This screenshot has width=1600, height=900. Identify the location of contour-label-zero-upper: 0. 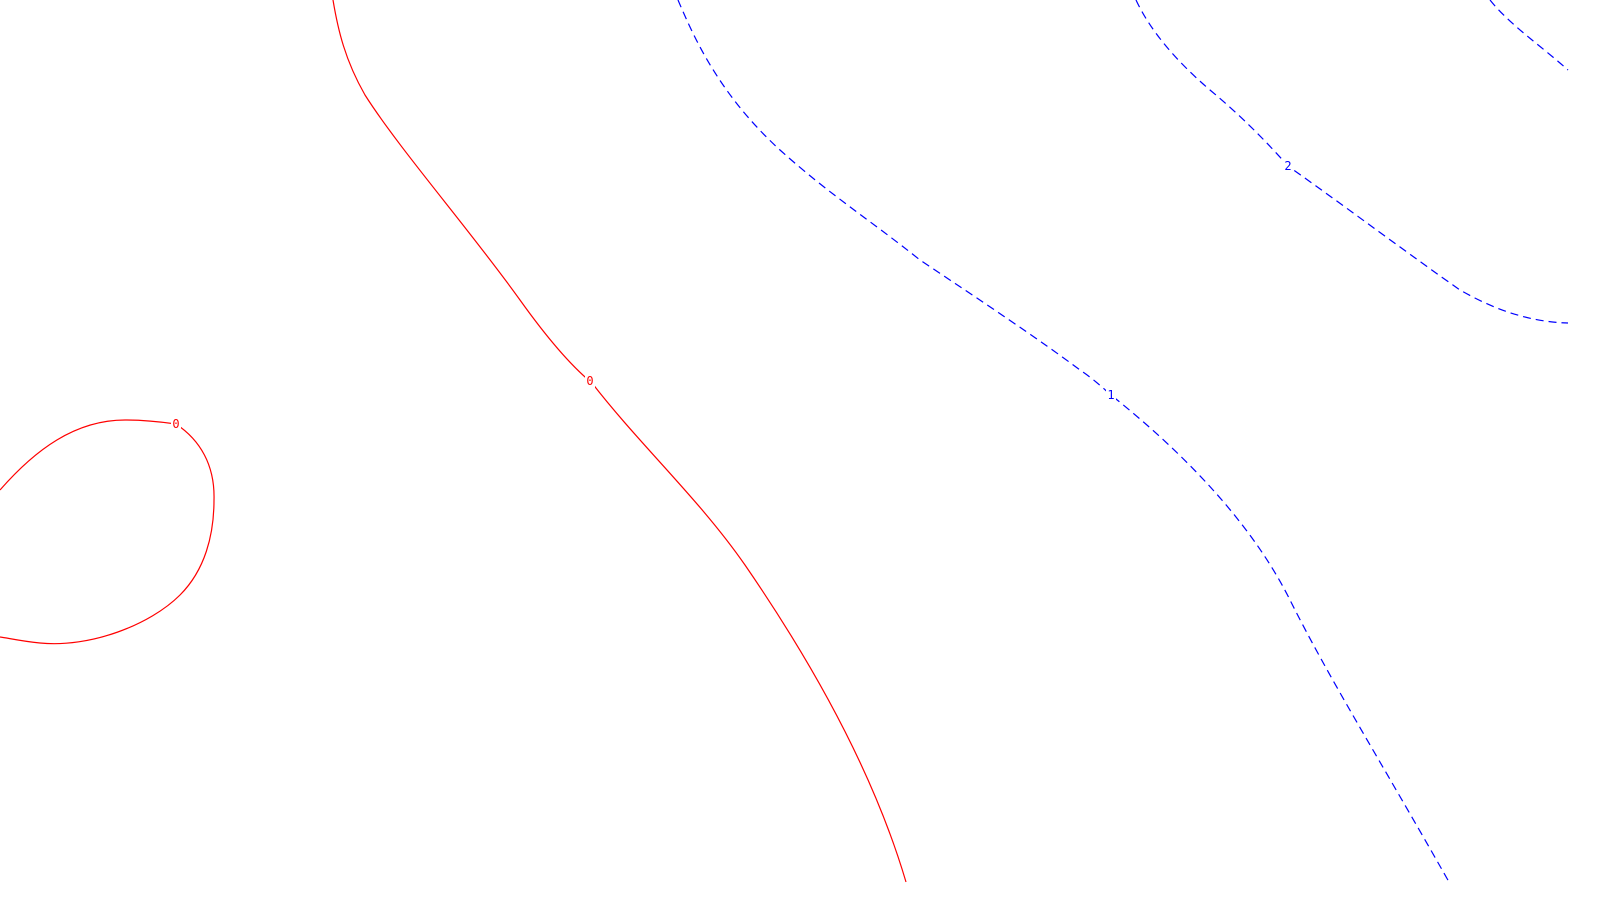
(589, 381).